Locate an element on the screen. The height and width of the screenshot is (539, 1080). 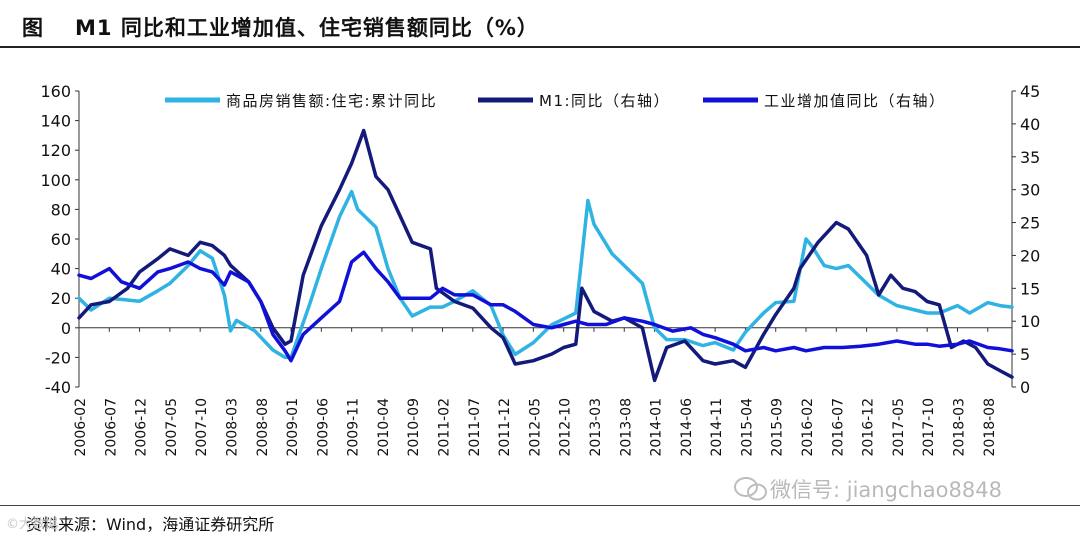
x-tick-label: 2008-03 is located at coordinates (232, 427).